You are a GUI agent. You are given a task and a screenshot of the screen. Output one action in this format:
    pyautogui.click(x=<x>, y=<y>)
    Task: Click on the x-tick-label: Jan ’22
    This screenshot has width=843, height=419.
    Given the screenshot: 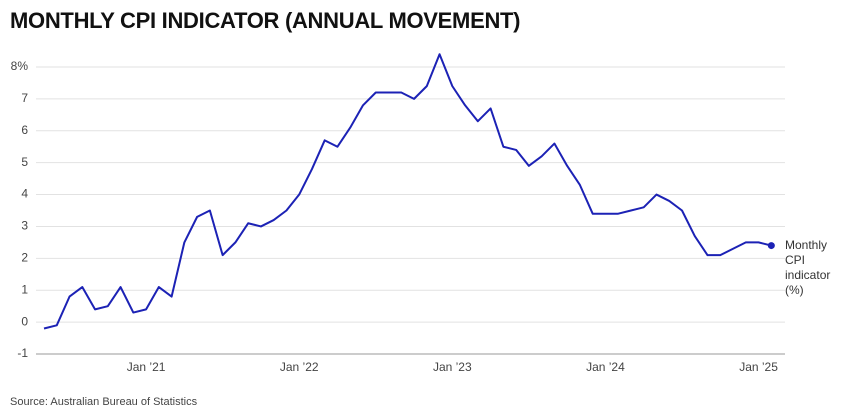 What is the action you would take?
    pyautogui.click(x=299, y=367)
    